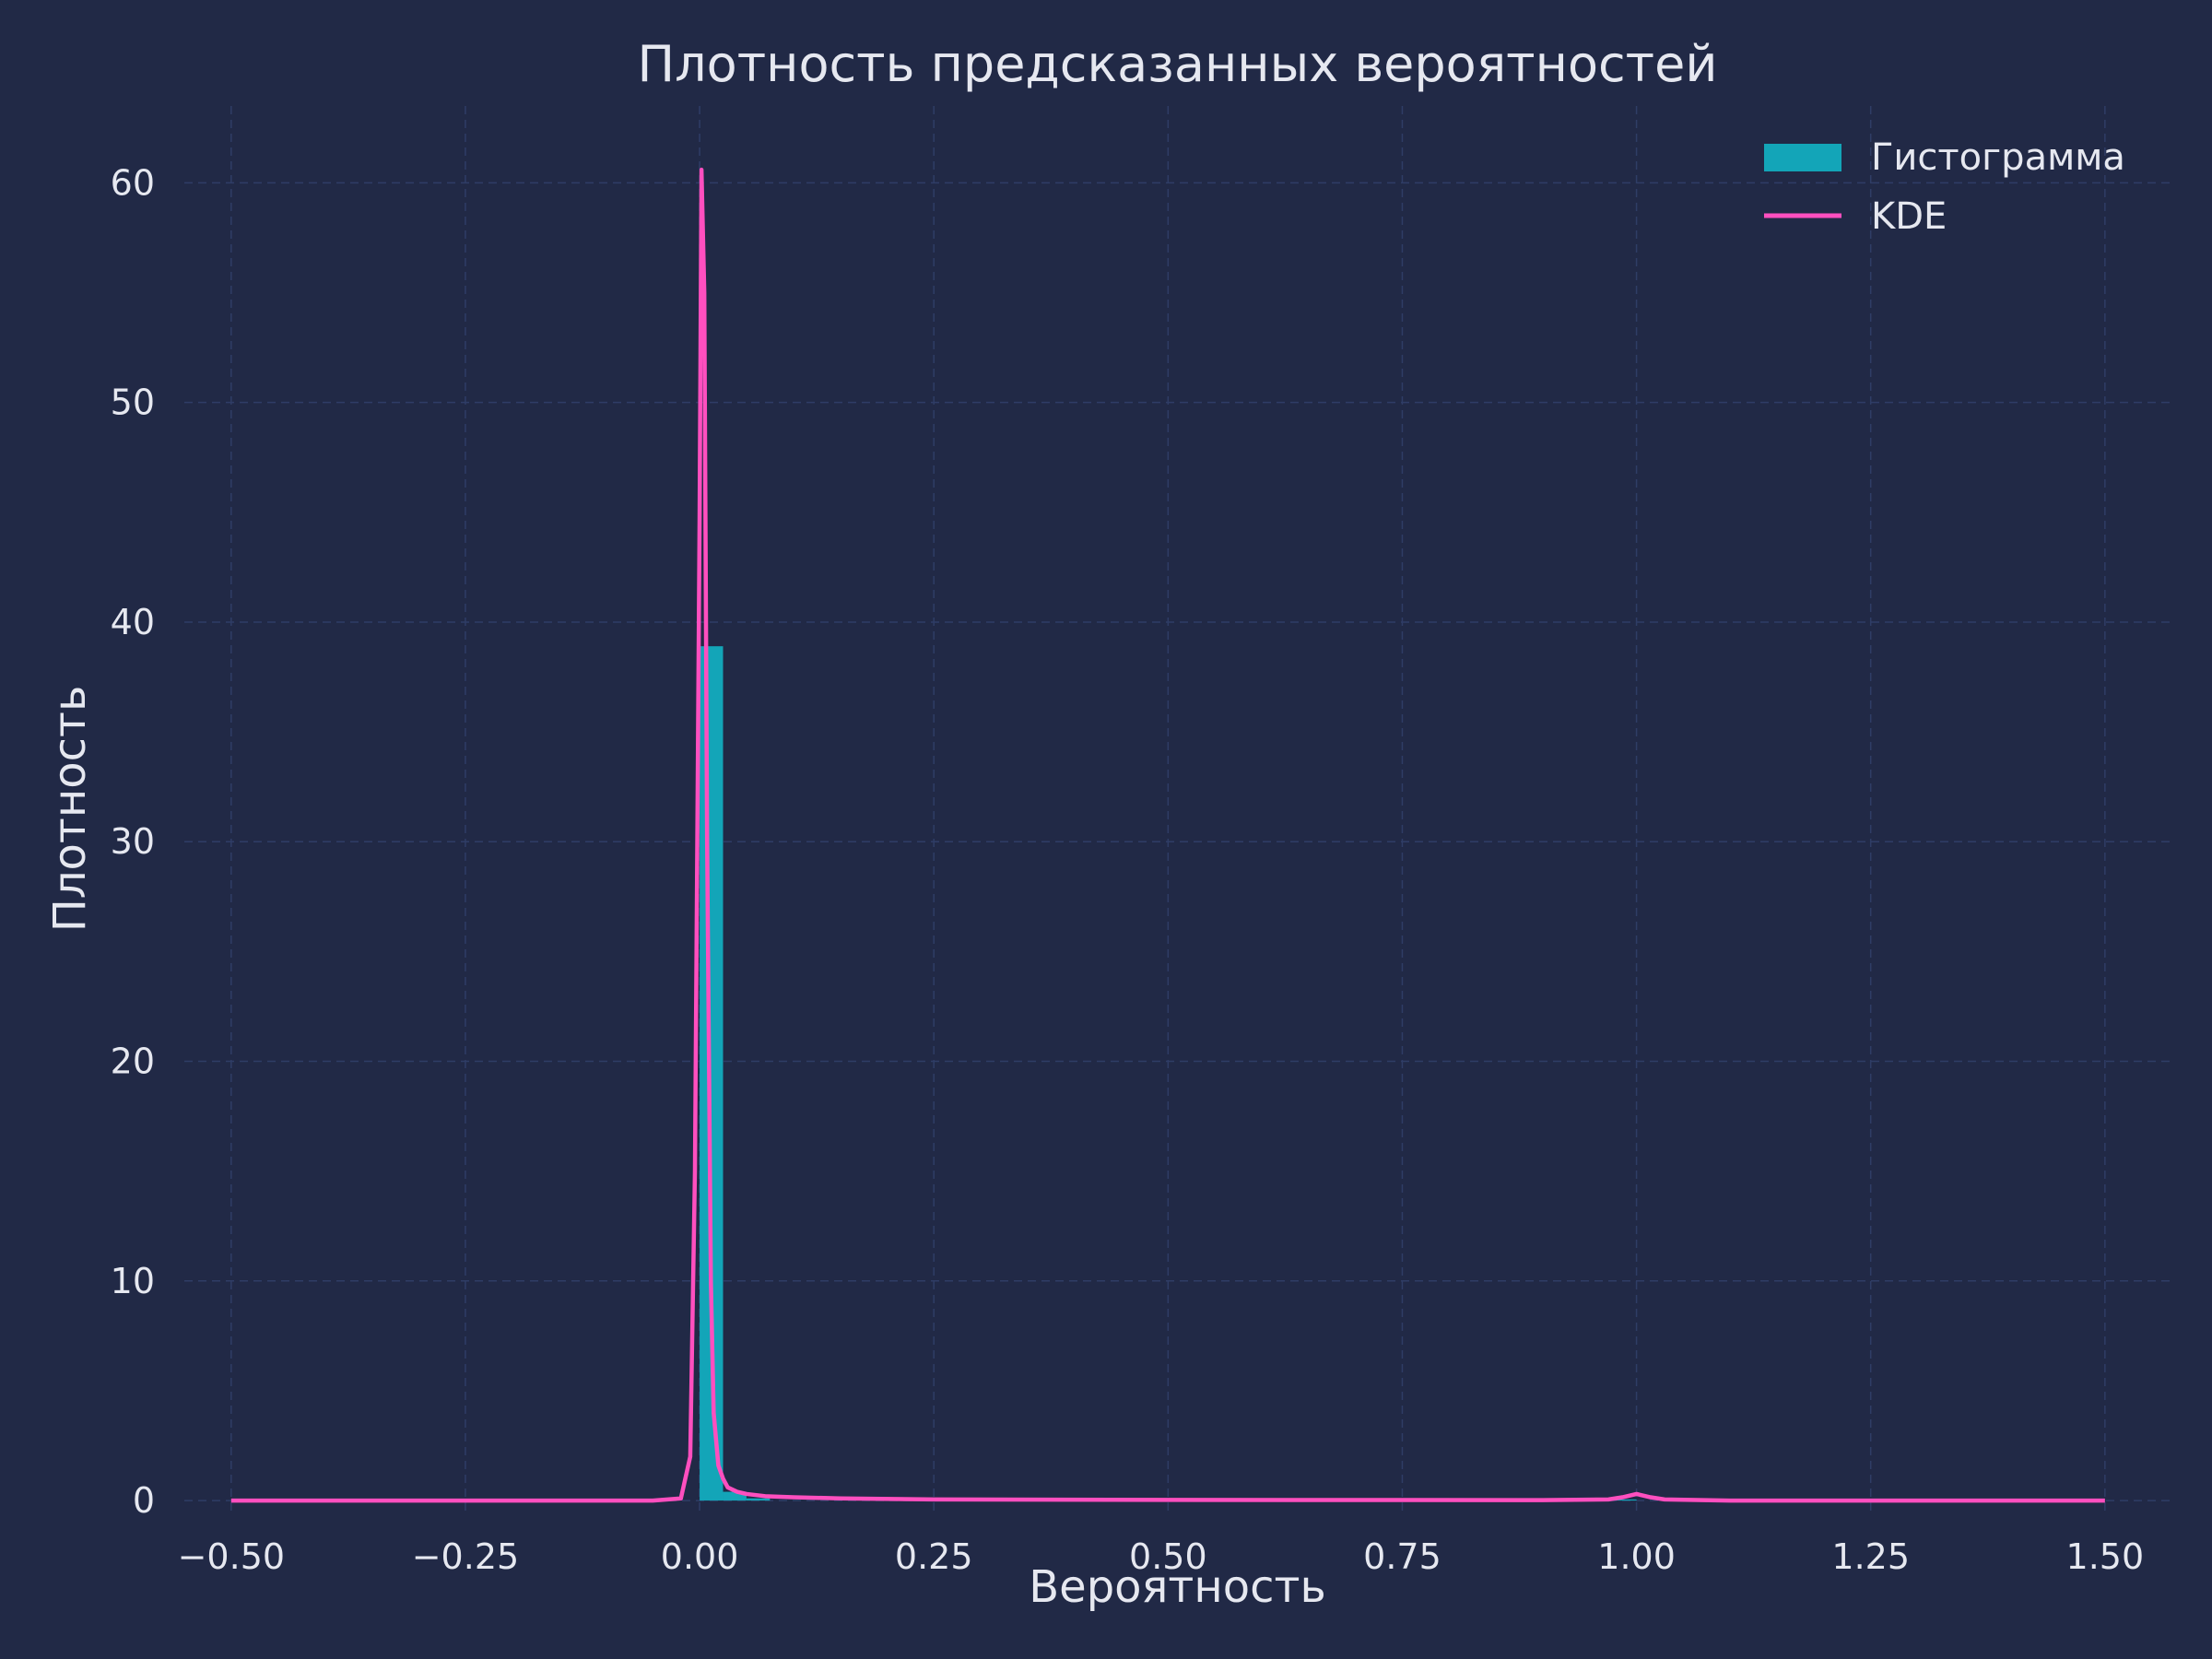 This screenshot has height=1659, width=2212. Describe the element at coordinates (934, 1556) in the screenshot. I see `x-tick-label: 0.25` at that location.